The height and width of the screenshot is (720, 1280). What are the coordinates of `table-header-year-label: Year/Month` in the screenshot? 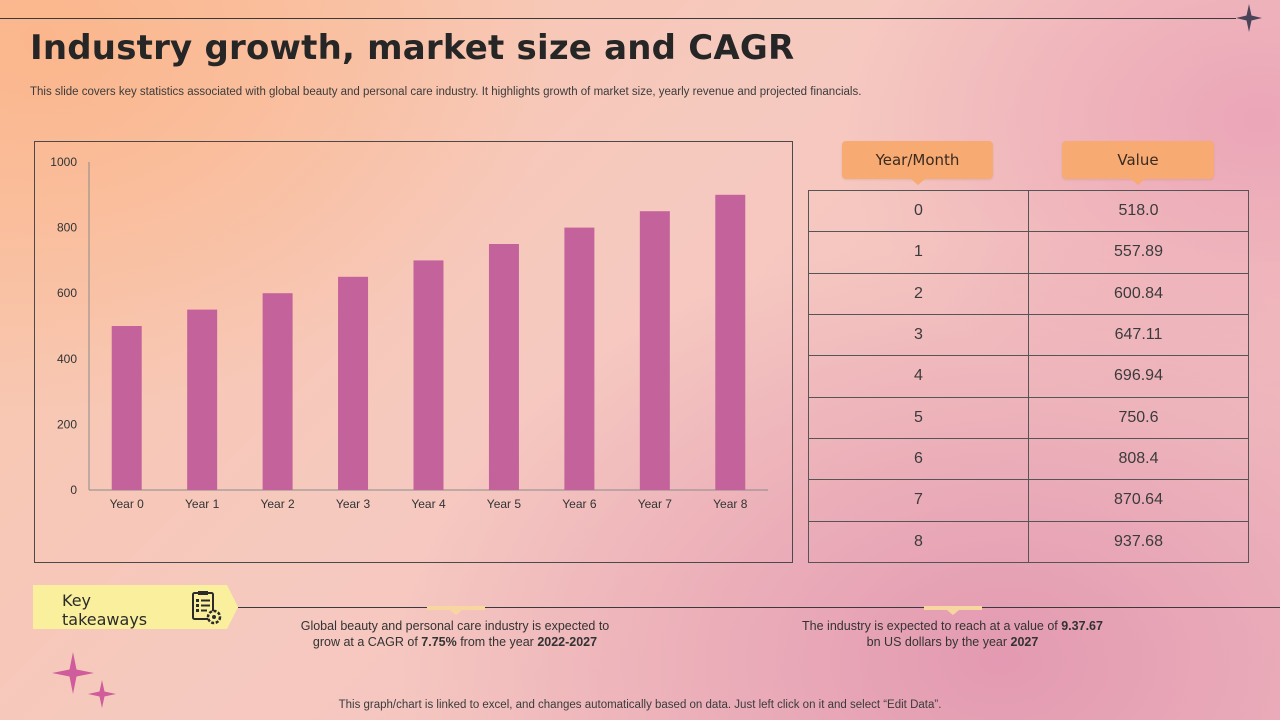 It's located at (917, 160).